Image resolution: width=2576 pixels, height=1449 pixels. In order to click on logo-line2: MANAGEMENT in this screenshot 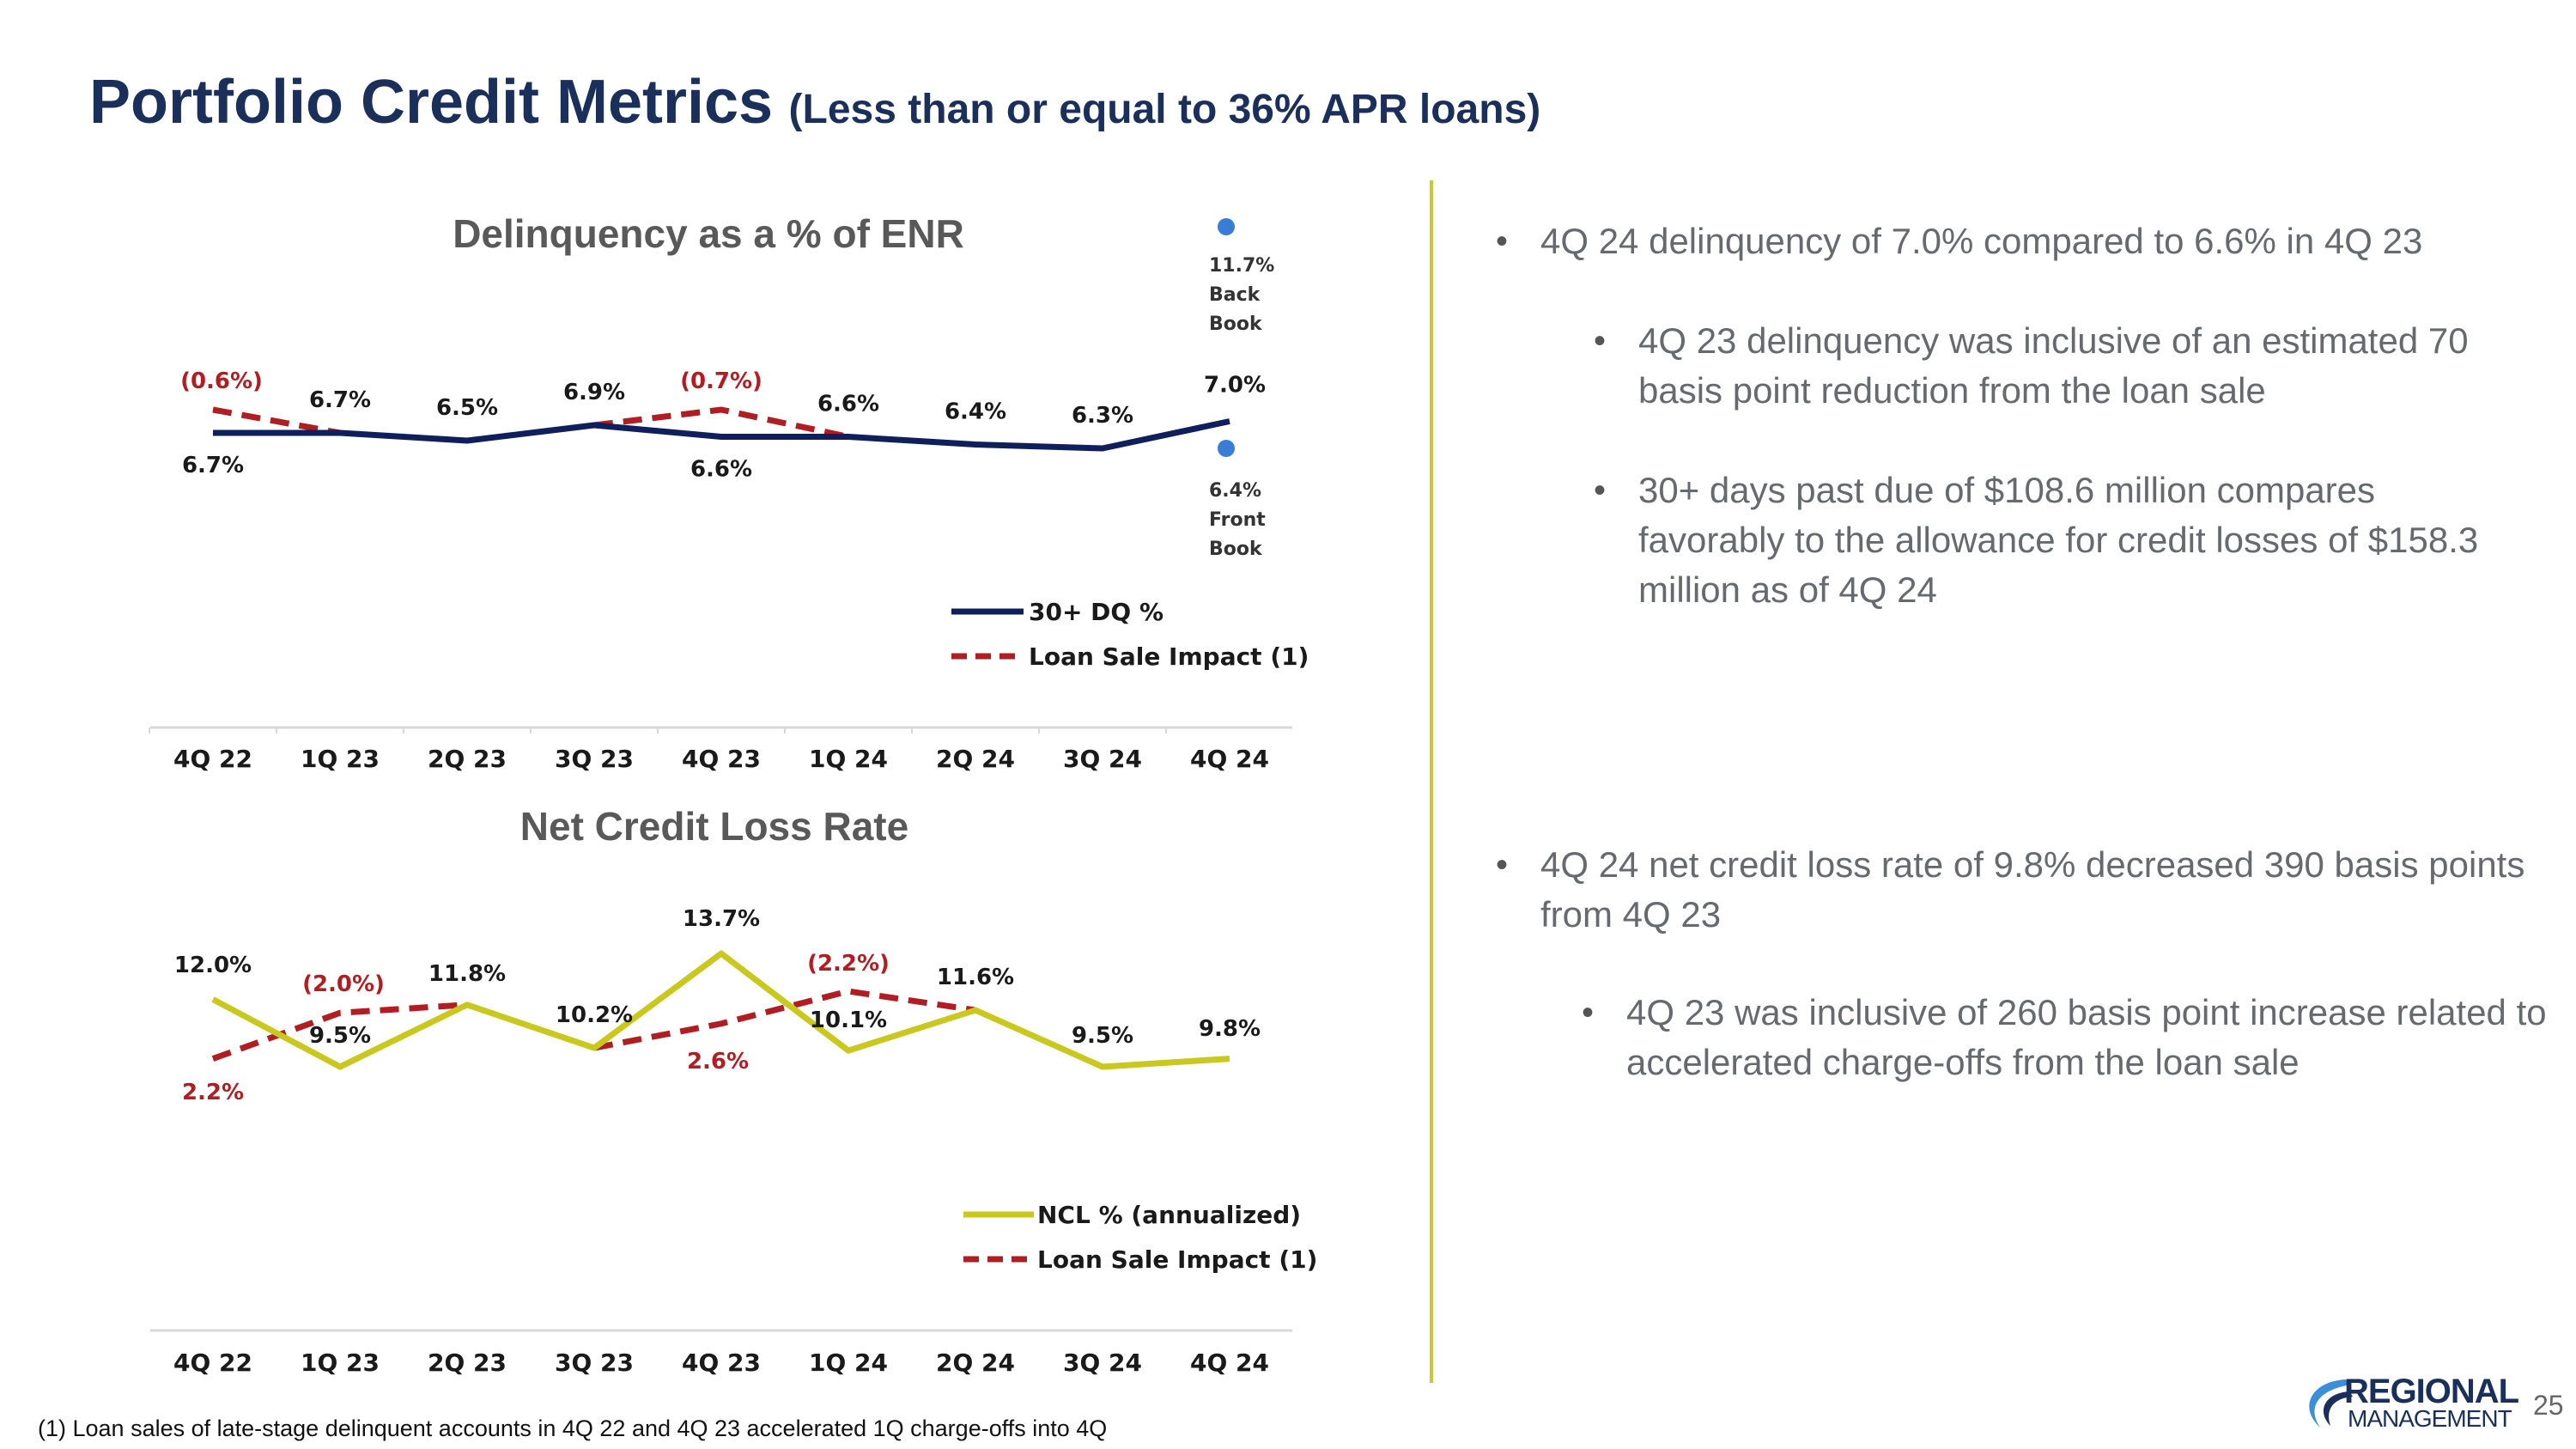, I will do `click(2430, 1418)`.